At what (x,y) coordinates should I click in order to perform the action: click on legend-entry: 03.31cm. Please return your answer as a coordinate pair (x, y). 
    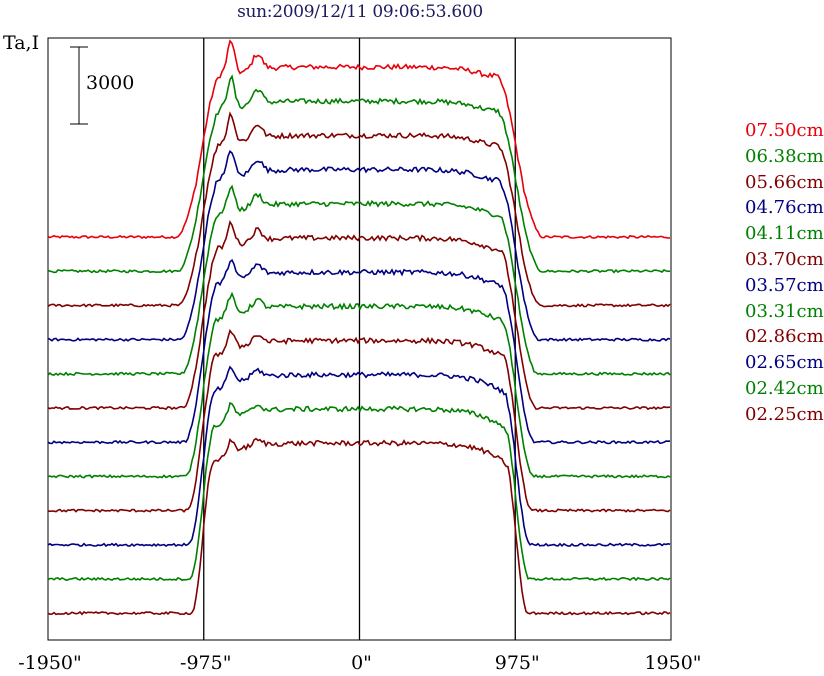
    Looking at the image, I should click on (784, 311).